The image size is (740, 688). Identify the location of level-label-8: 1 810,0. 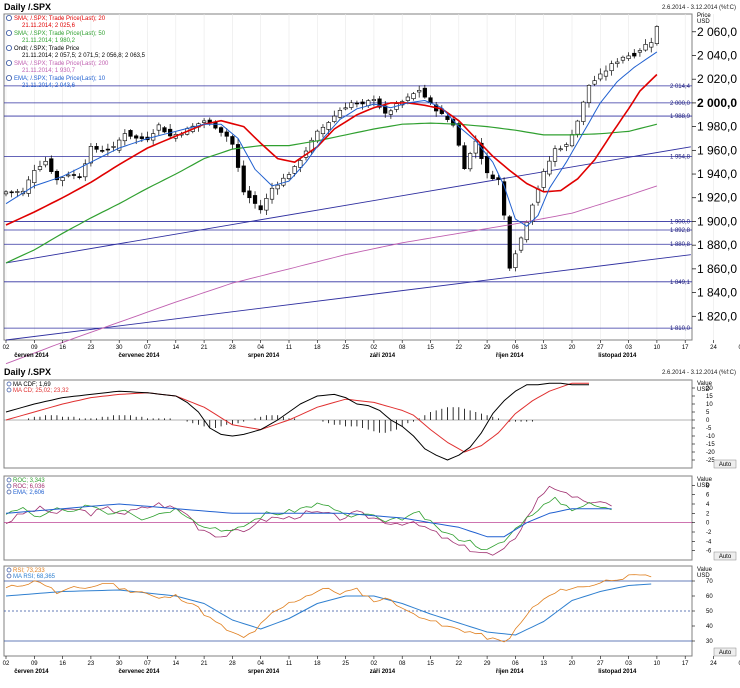
(680, 329).